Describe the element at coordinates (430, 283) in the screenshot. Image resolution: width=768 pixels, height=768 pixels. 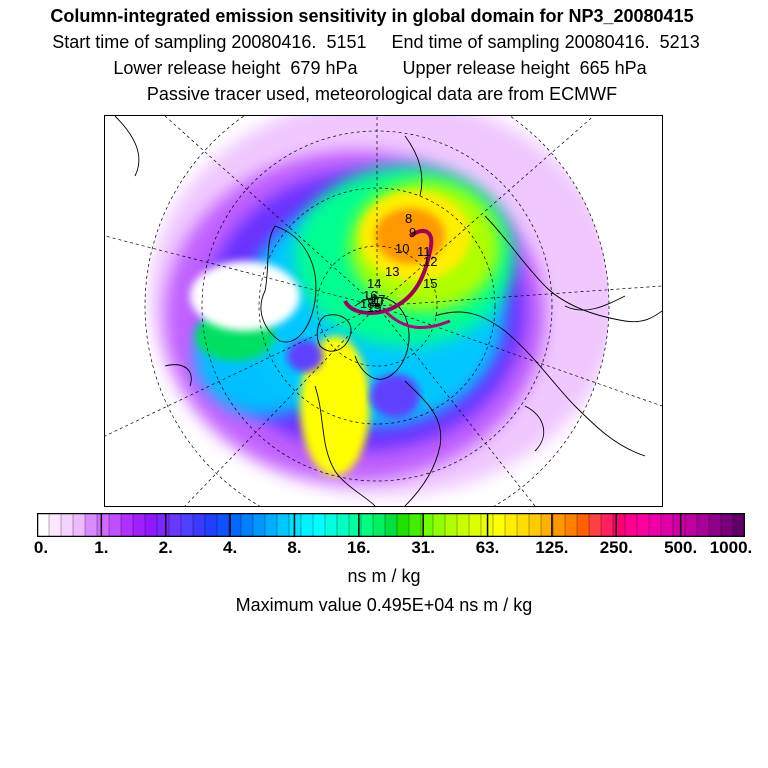
I see `track-label: 15` at that location.